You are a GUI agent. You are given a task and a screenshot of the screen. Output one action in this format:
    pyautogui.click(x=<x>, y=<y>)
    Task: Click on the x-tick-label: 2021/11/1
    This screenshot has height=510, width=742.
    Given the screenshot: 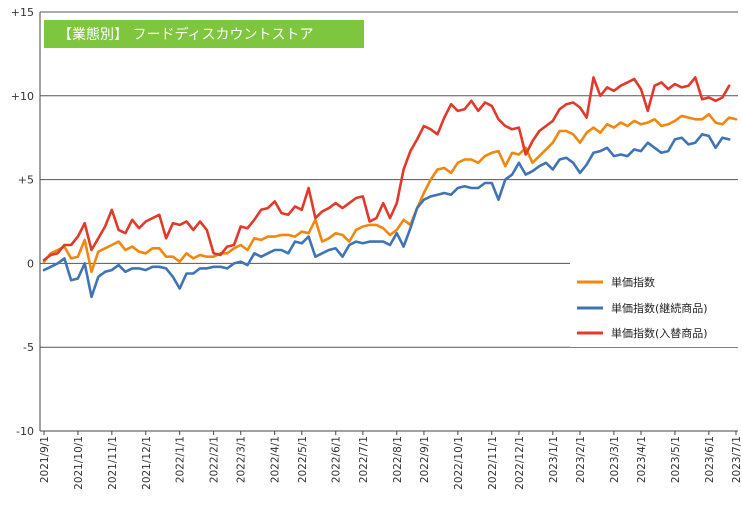 What is the action you would take?
    pyautogui.click(x=113, y=463)
    